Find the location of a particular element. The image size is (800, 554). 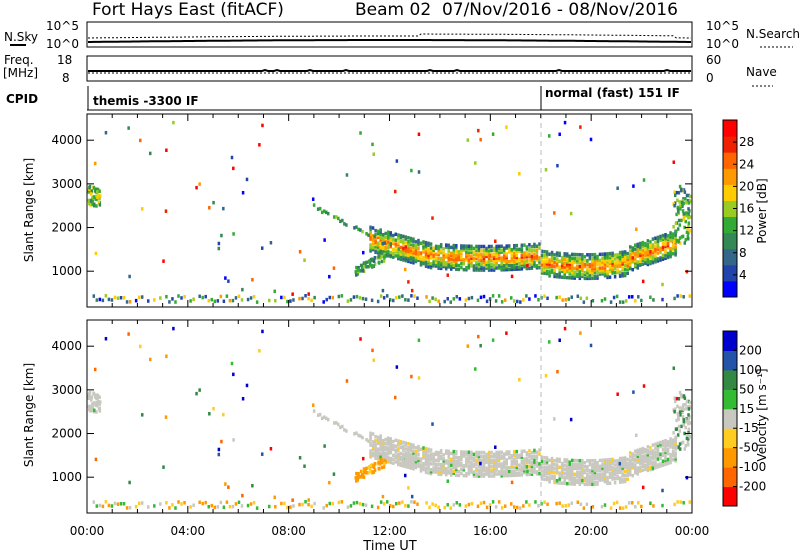

nsky-label: N.Sky is located at coordinates (21, 37).